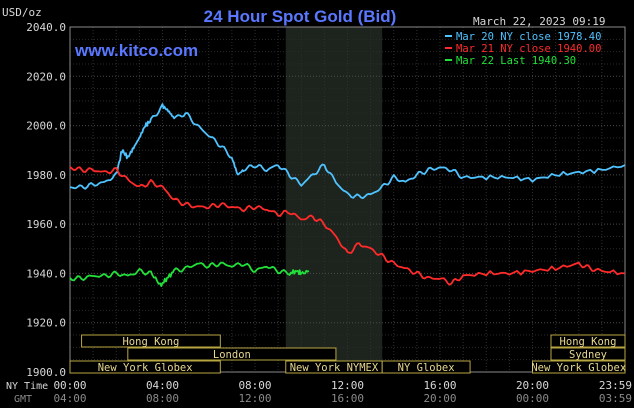  Describe the element at coordinates (46, 76) in the screenshot. I see `y-tick-label: 2020.0` at that location.